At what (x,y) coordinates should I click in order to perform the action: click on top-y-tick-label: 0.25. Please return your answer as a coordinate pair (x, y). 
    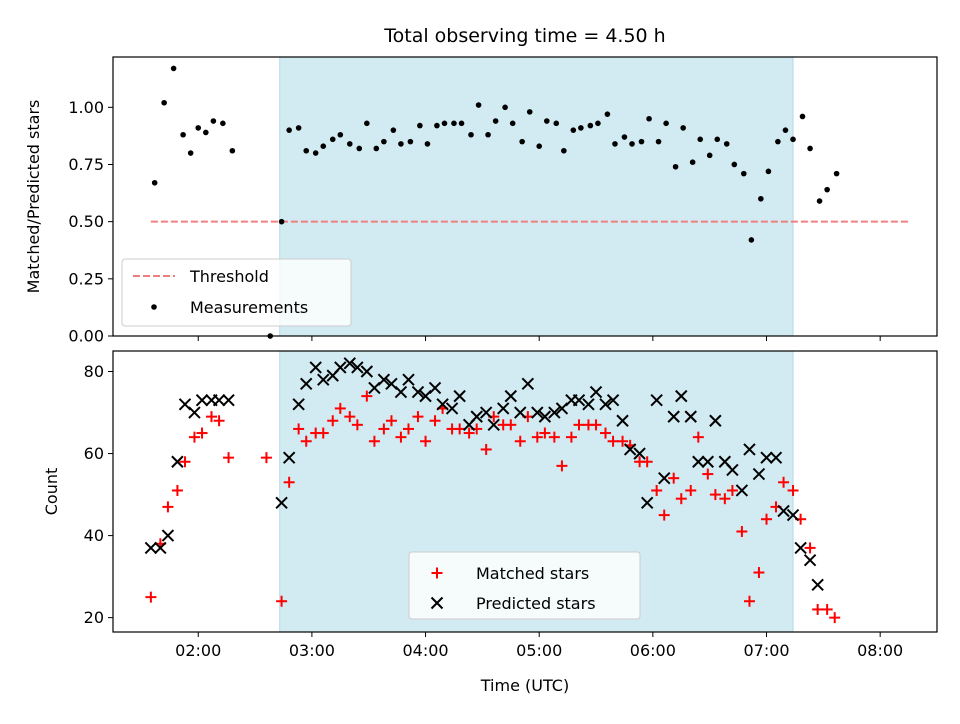
    Looking at the image, I should click on (86, 278).